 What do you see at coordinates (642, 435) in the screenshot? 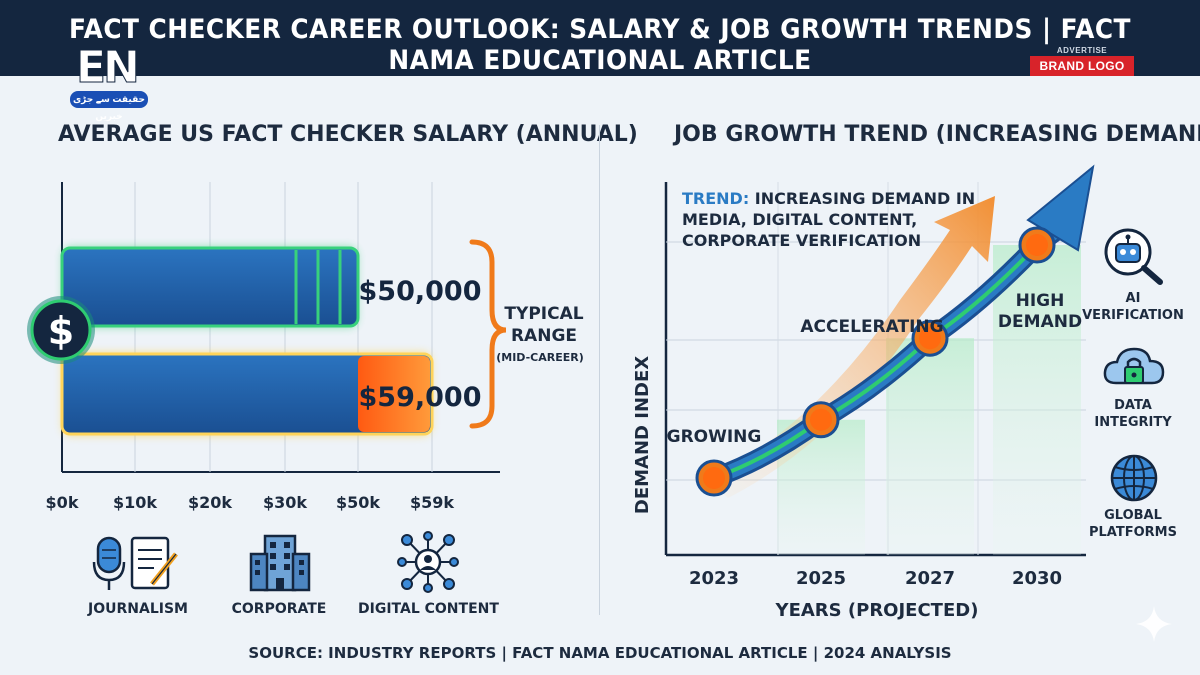
I see `y-axis-label: DEMAND INDEX` at bounding box center [642, 435].